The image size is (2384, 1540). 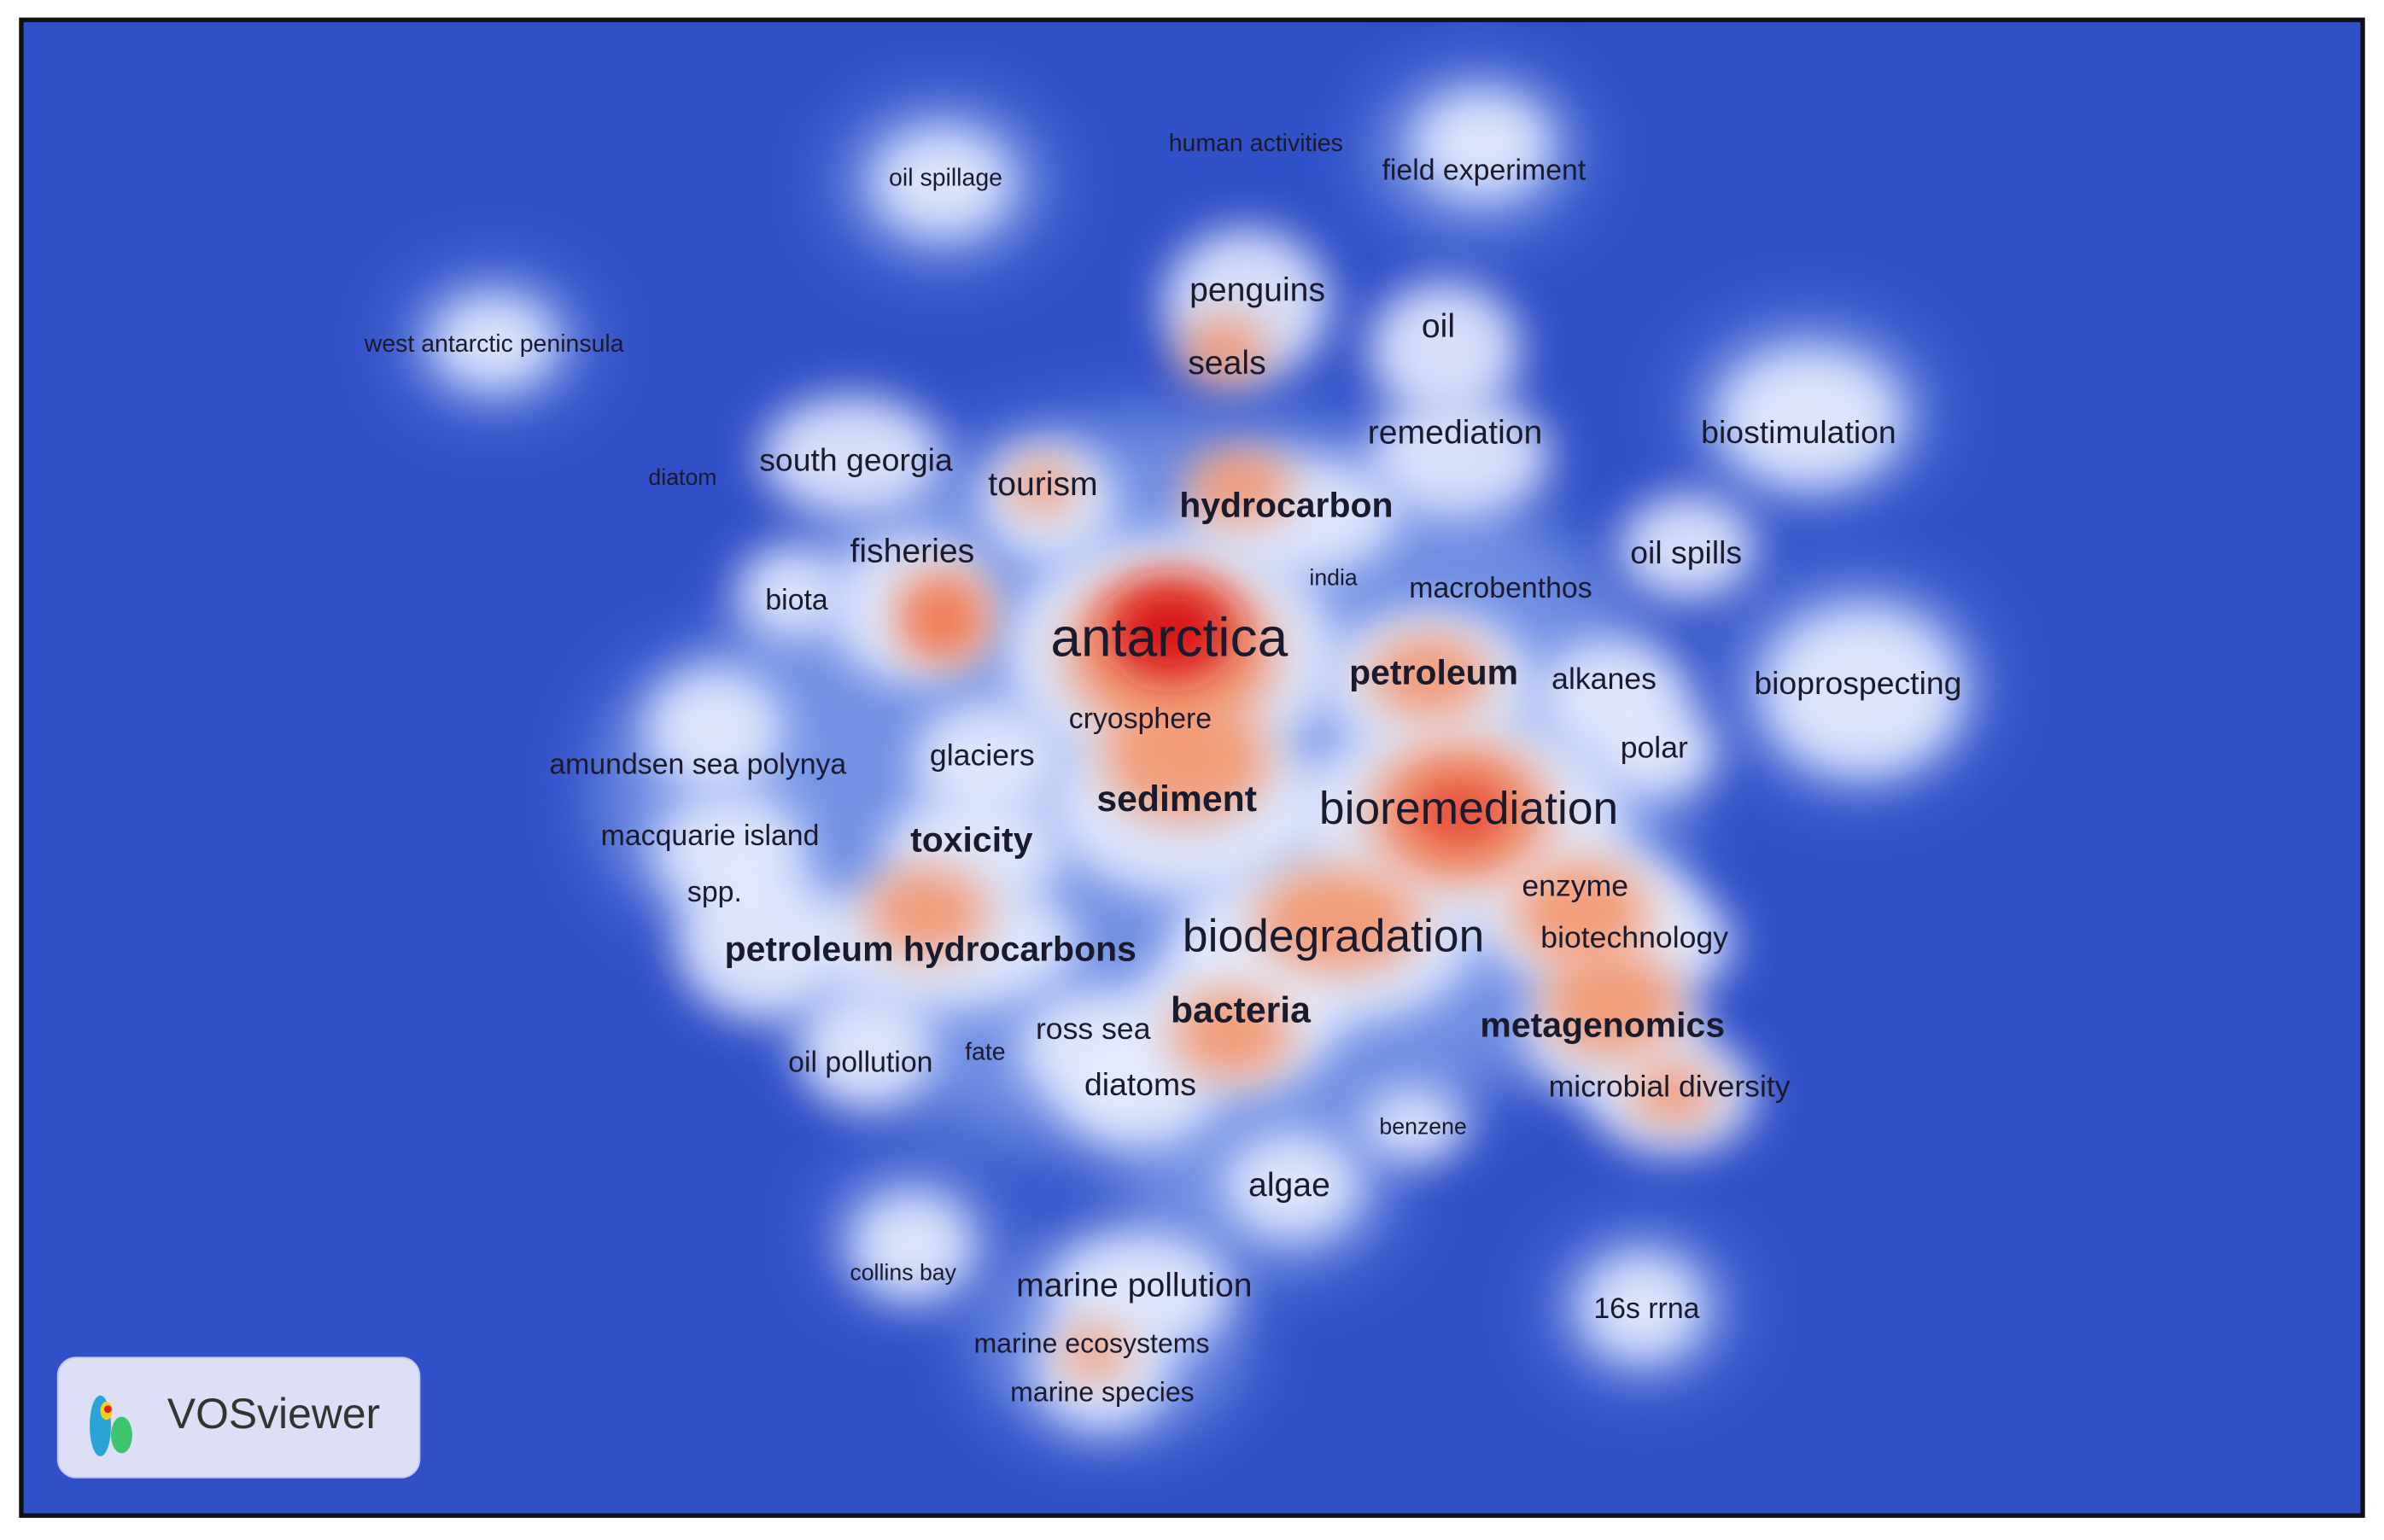 What do you see at coordinates (1140, 1084) in the screenshot?
I see `keyword-label: diatoms` at bounding box center [1140, 1084].